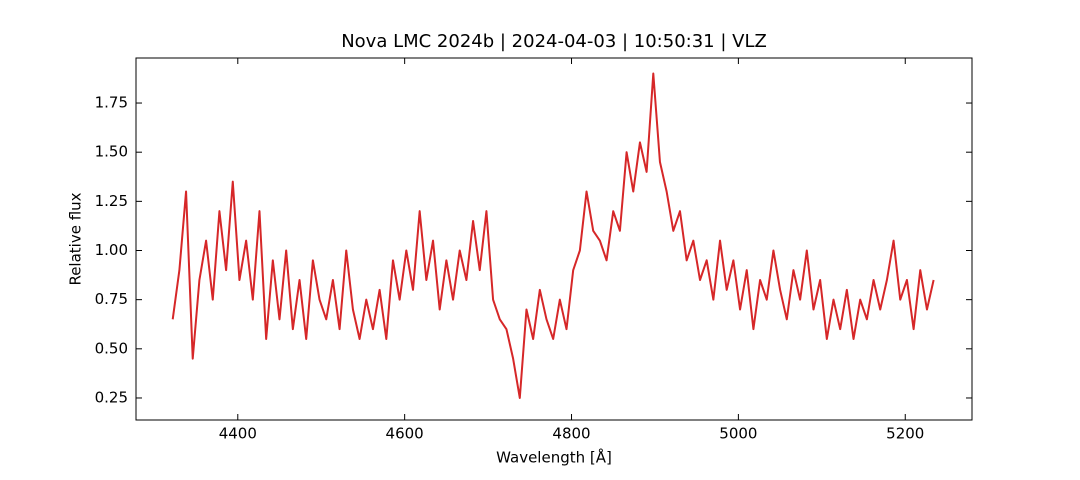 This screenshot has width=1080, height=480. Describe the element at coordinates (238, 434) in the screenshot. I see `x-tick-label: 4400` at that location.